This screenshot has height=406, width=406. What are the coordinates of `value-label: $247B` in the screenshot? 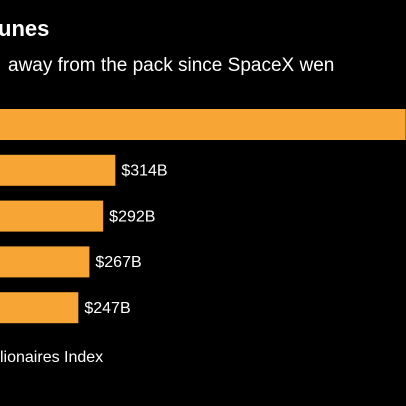 It's located at (107, 308).